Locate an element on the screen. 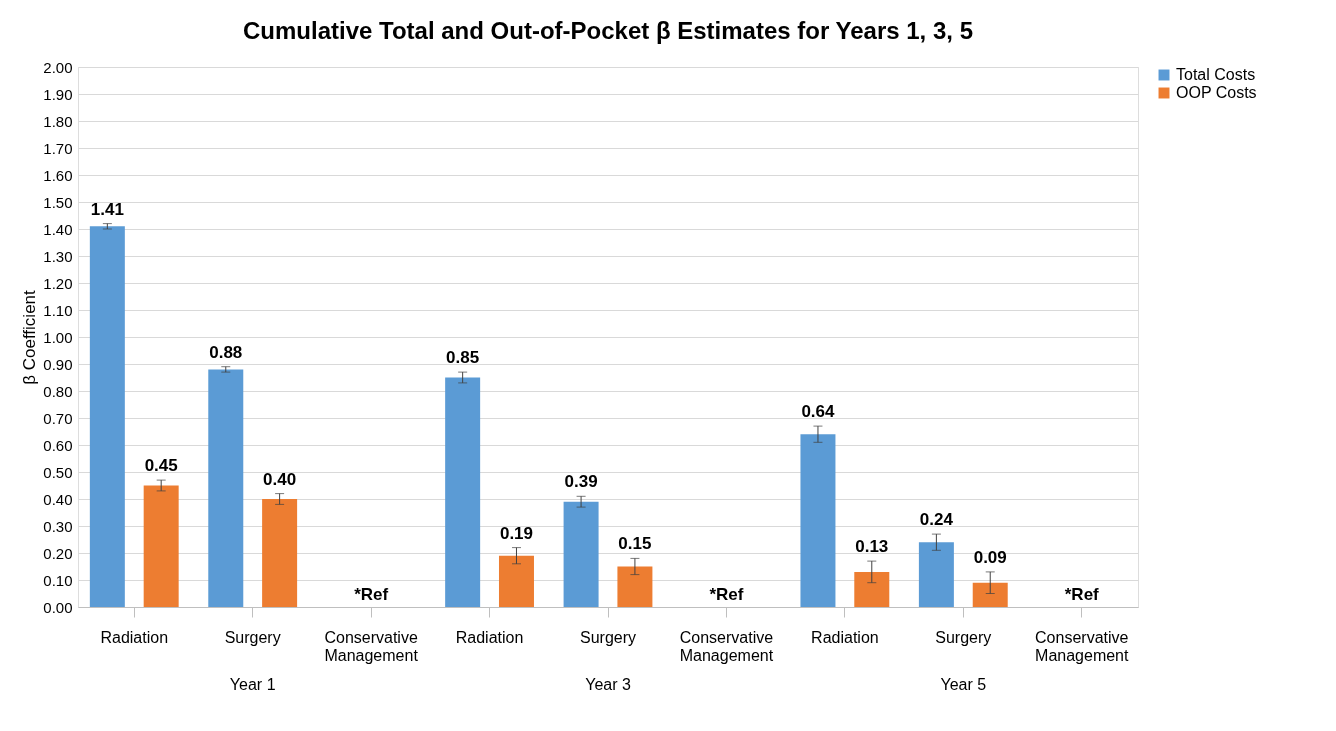 The height and width of the screenshot is (731, 1336). y-tick-label: 0.30 is located at coordinates (58, 526).